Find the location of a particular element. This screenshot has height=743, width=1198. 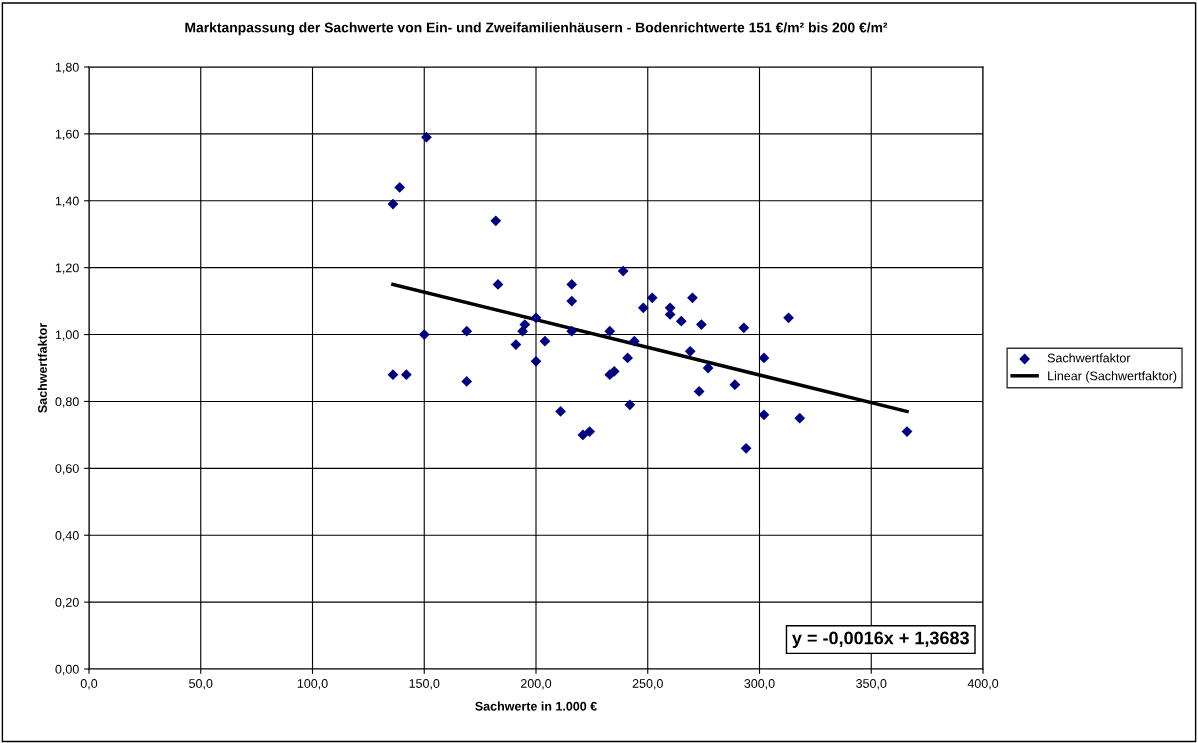

x-tick-label: 400,0 is located at coordinates (983, 684).